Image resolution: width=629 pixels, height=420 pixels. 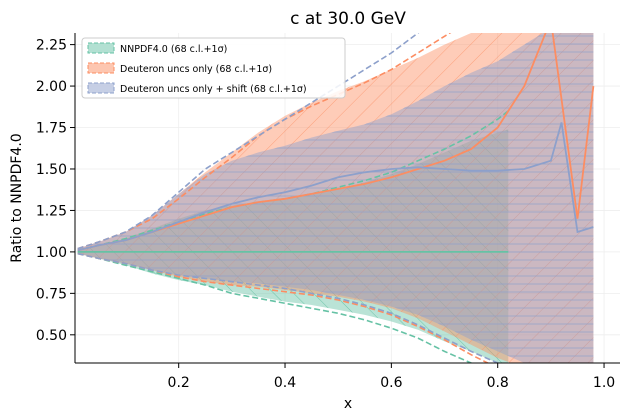 What do you see at coordinates (51, 129) in the screenshot?
I see `y-tick-label-5: 1.75` at bounding box center [51, 129].